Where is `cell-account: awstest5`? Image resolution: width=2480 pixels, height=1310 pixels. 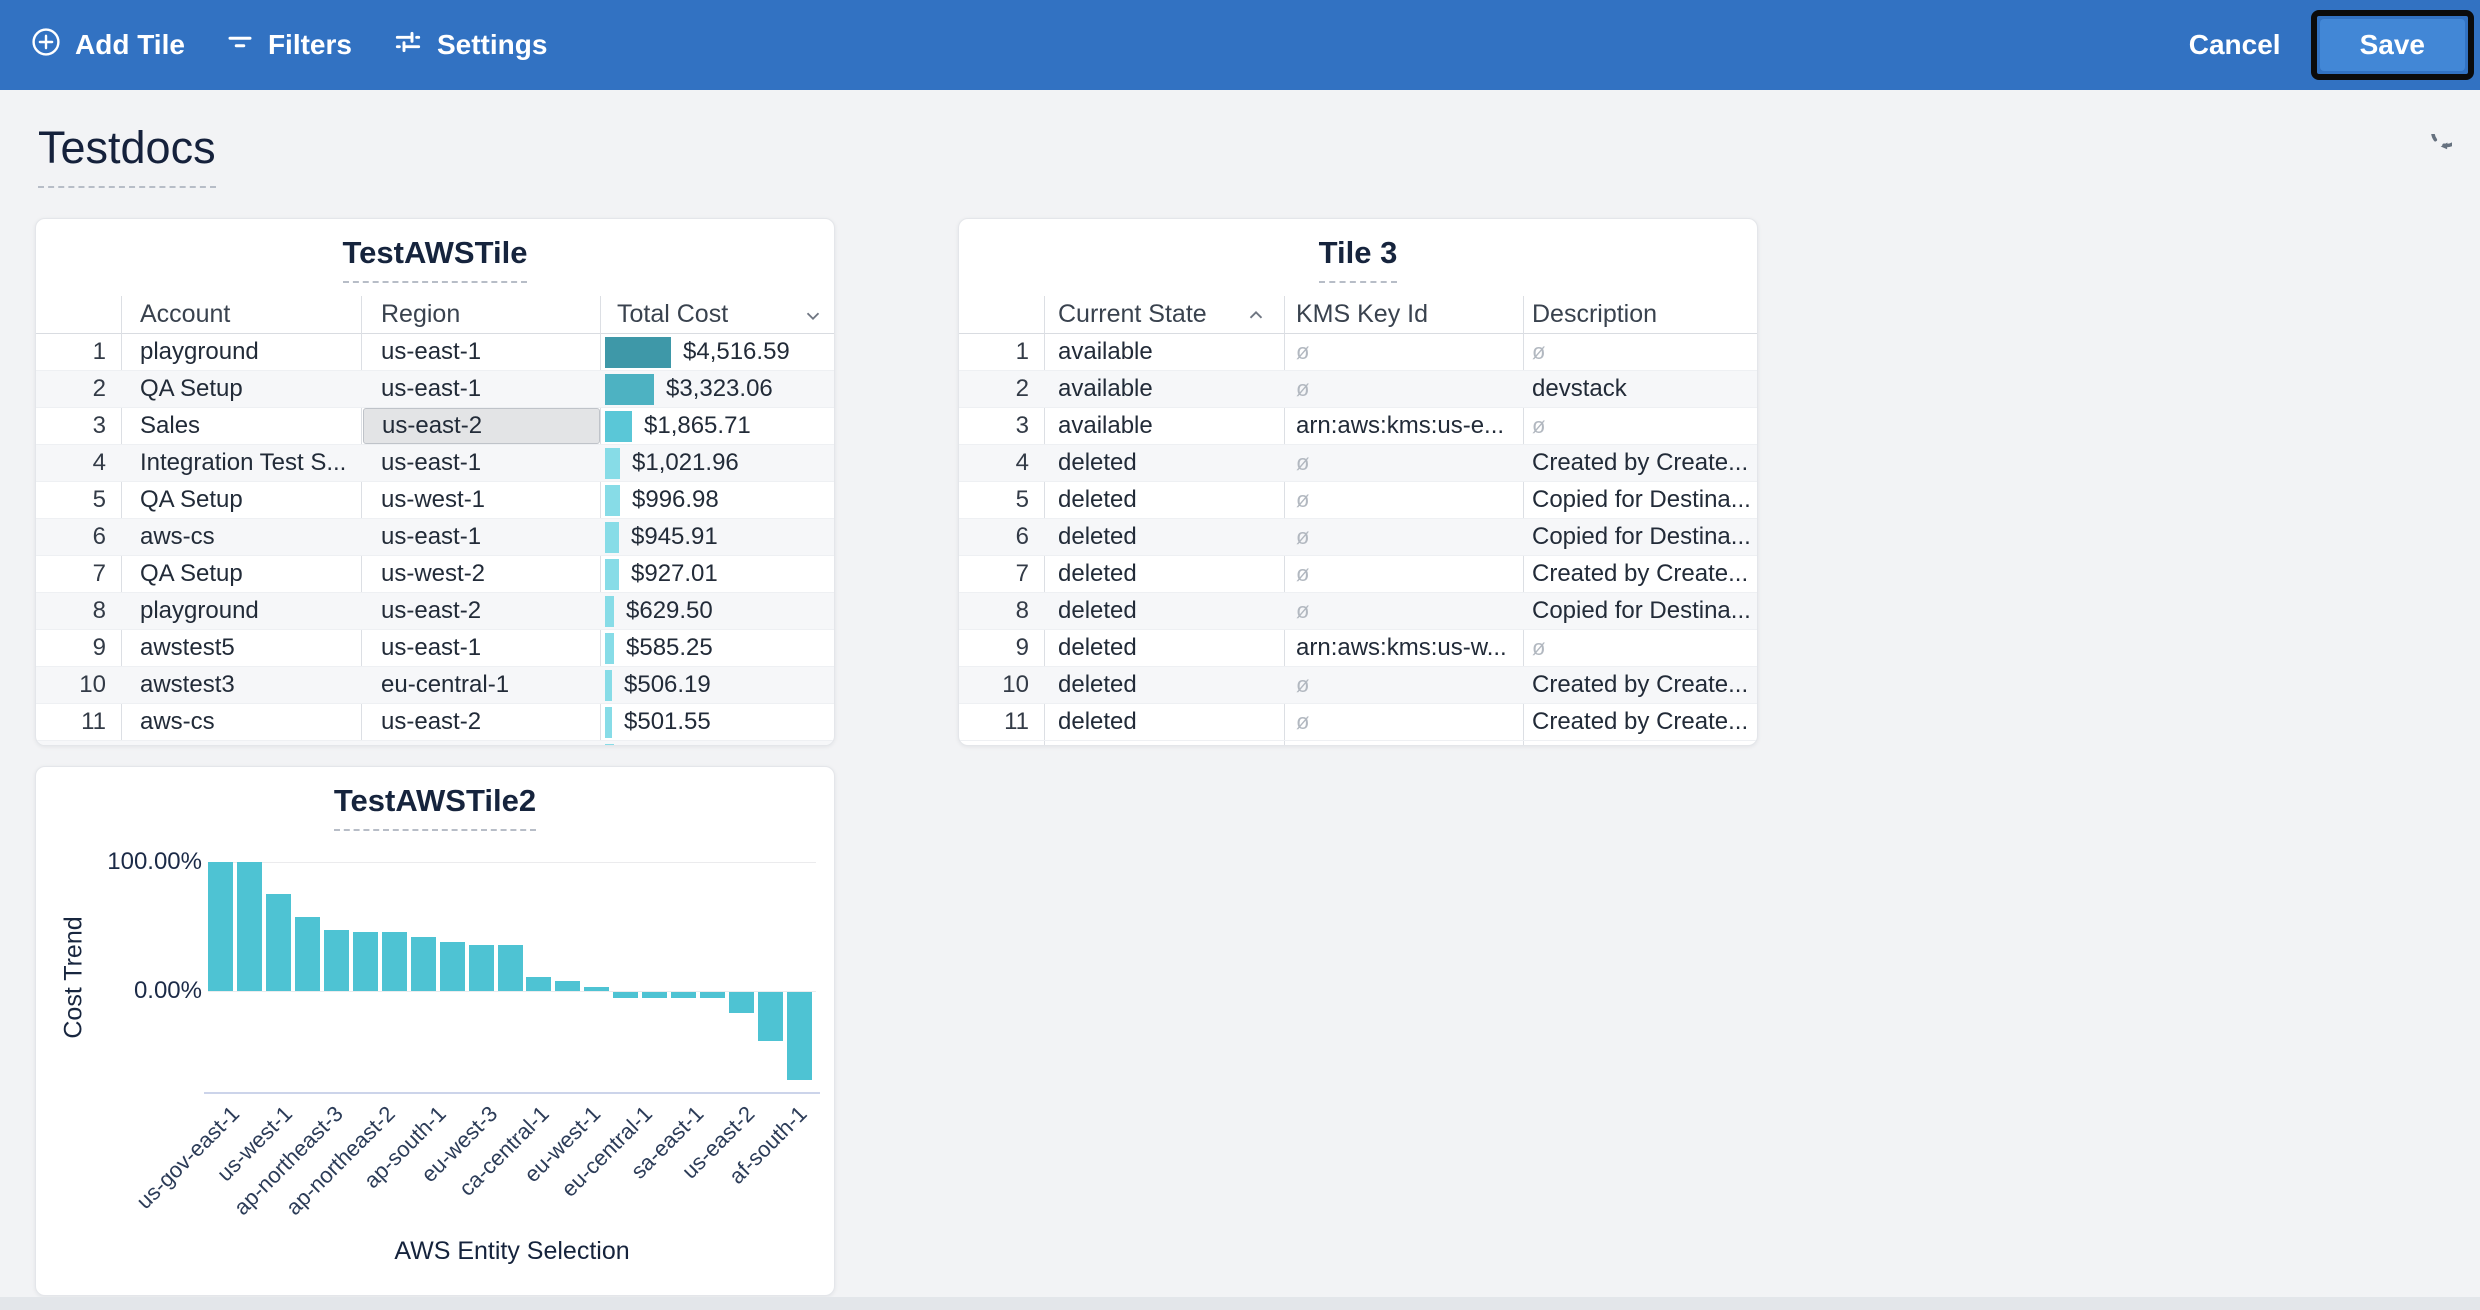 cell-account: awstest5 is located at coordinates (187, 647).